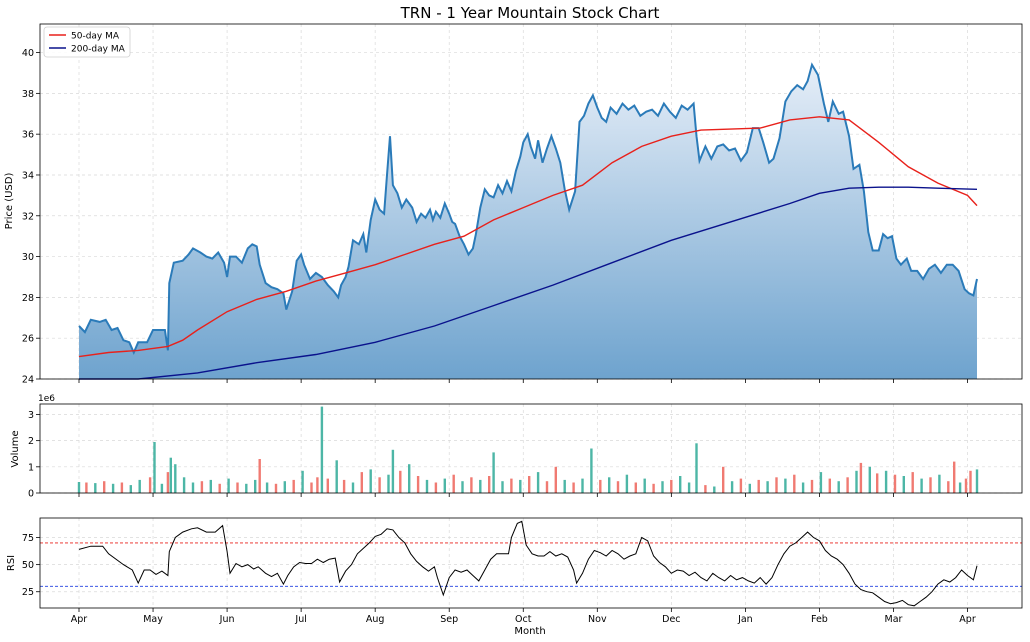  I want to click on y-tick-label: 1, so click(31, 467).